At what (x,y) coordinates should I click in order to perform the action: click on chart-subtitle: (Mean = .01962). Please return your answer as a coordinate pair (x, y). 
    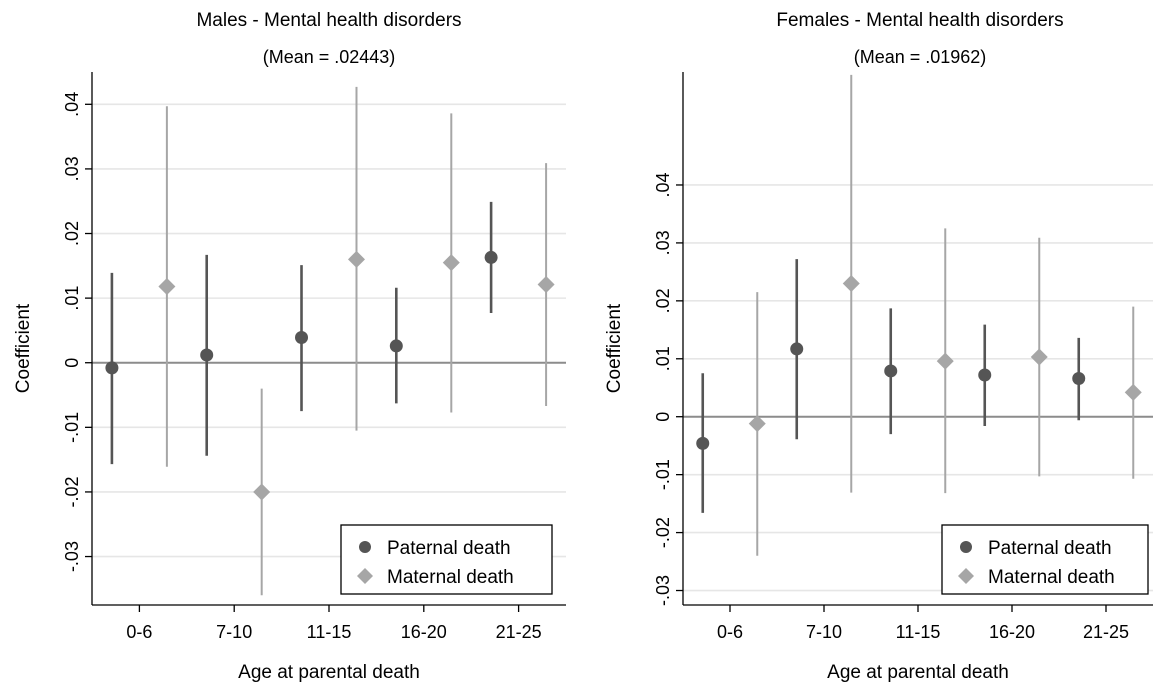
    Looking at the image, I should click on (920, 57).